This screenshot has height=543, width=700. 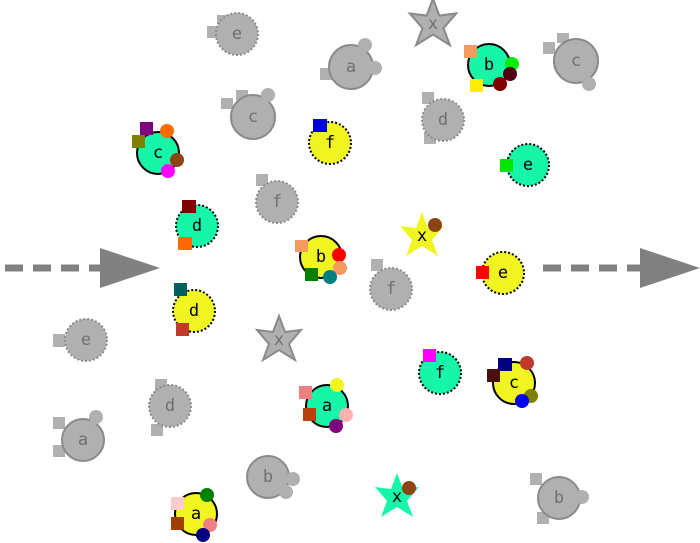 I want to click on token-d-lower-gray: d, so click(x=170, y=407).